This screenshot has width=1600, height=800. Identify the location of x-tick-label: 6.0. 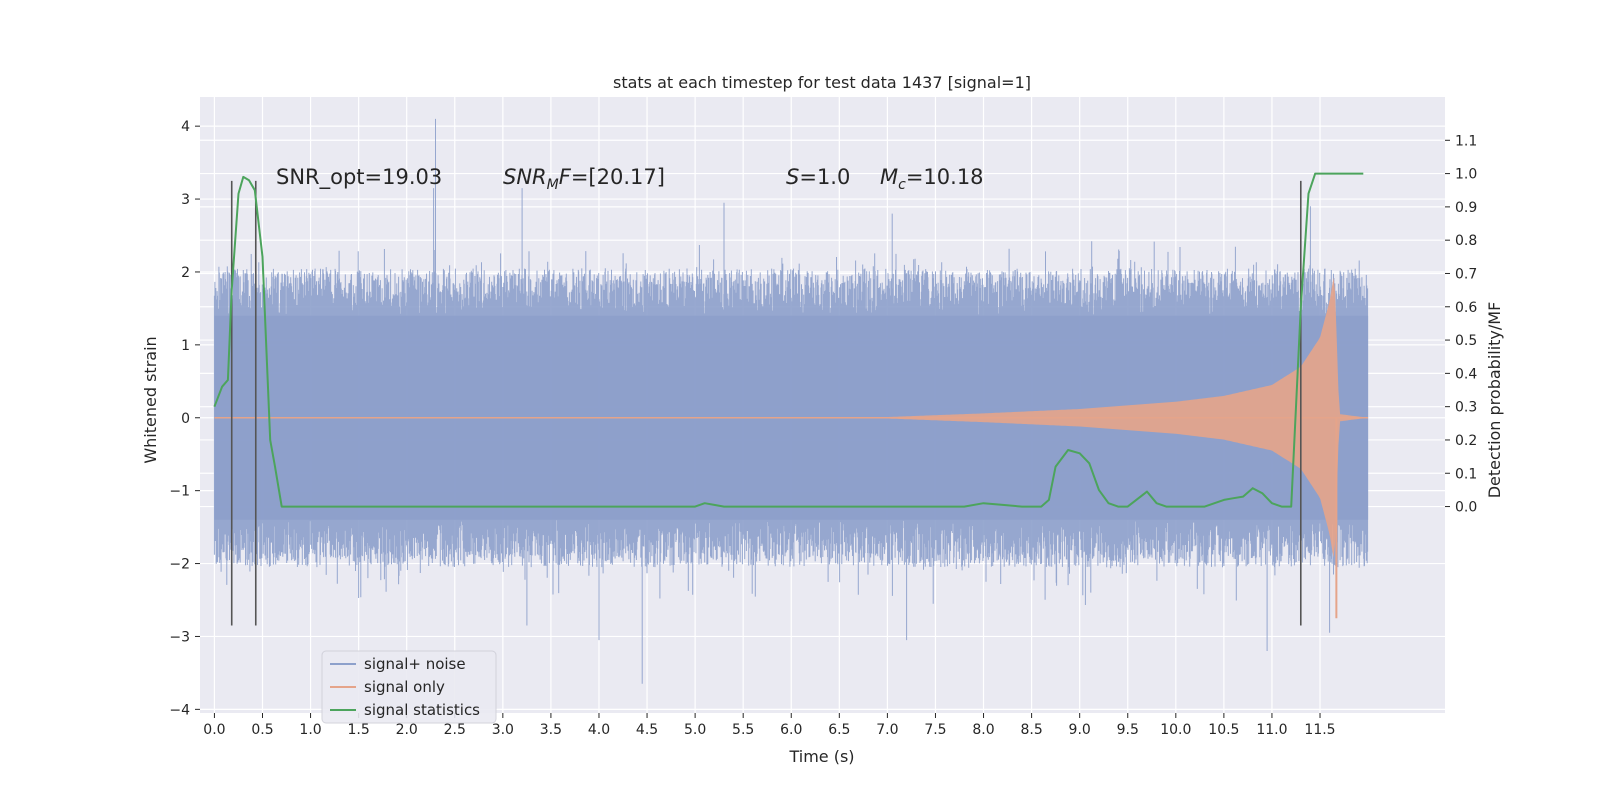
(791, 730).